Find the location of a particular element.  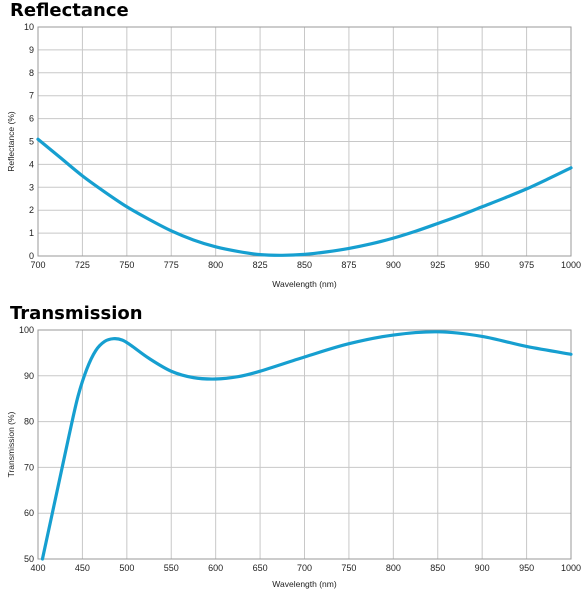

reflectance-y-tick-label: 9 is located at coordinates (31, 50).